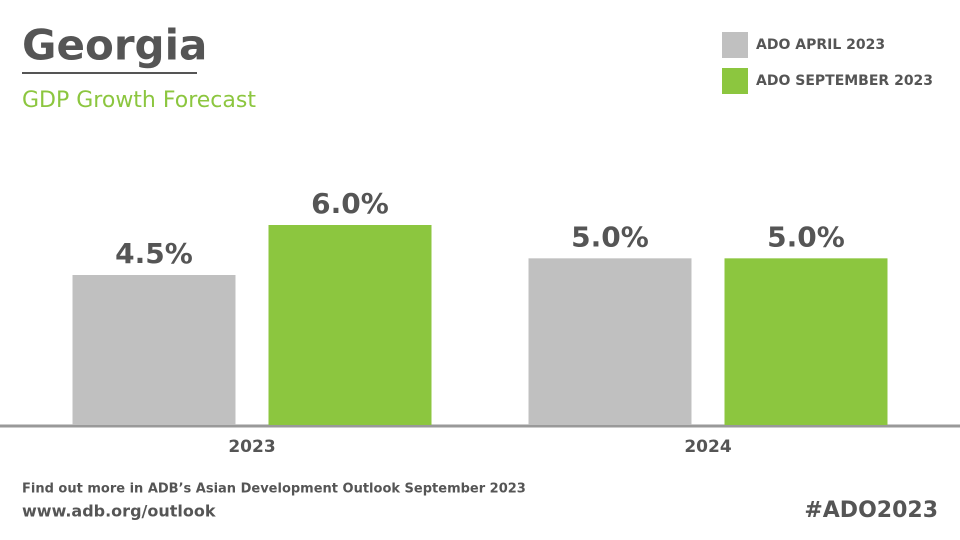 This screenshot has width=960, height=540. What do you see at coordinates (154, 253) in the screenshot?
I see `value-label: 4.5%` at bounding box center [154, 253].